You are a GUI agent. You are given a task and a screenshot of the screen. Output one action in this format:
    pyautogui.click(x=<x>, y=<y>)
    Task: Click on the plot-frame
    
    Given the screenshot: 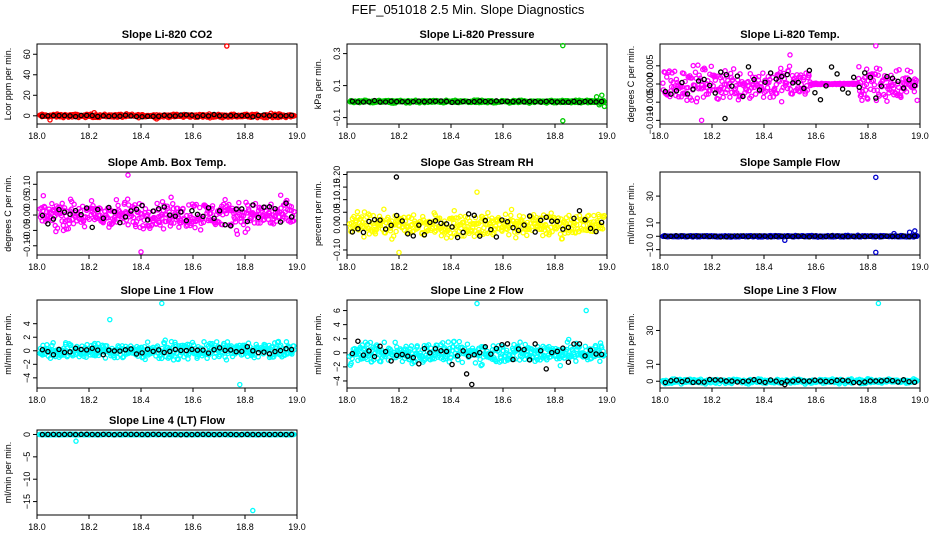 What is the action you would take?
    pyautogui.click(x=167, y=213)
    